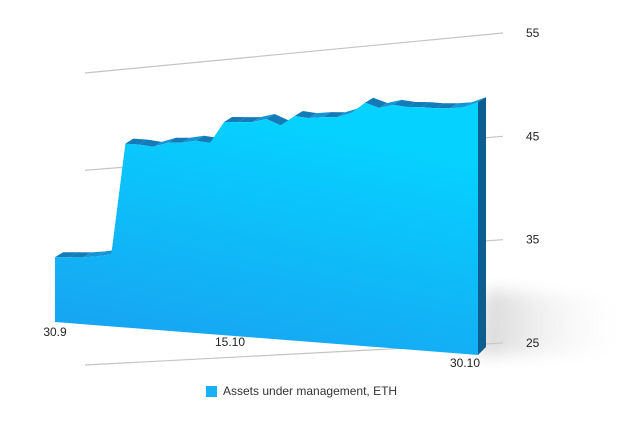 This screenshot has height=430, width=634. I want to click on y-tick-label: 25, so click(533, 343).